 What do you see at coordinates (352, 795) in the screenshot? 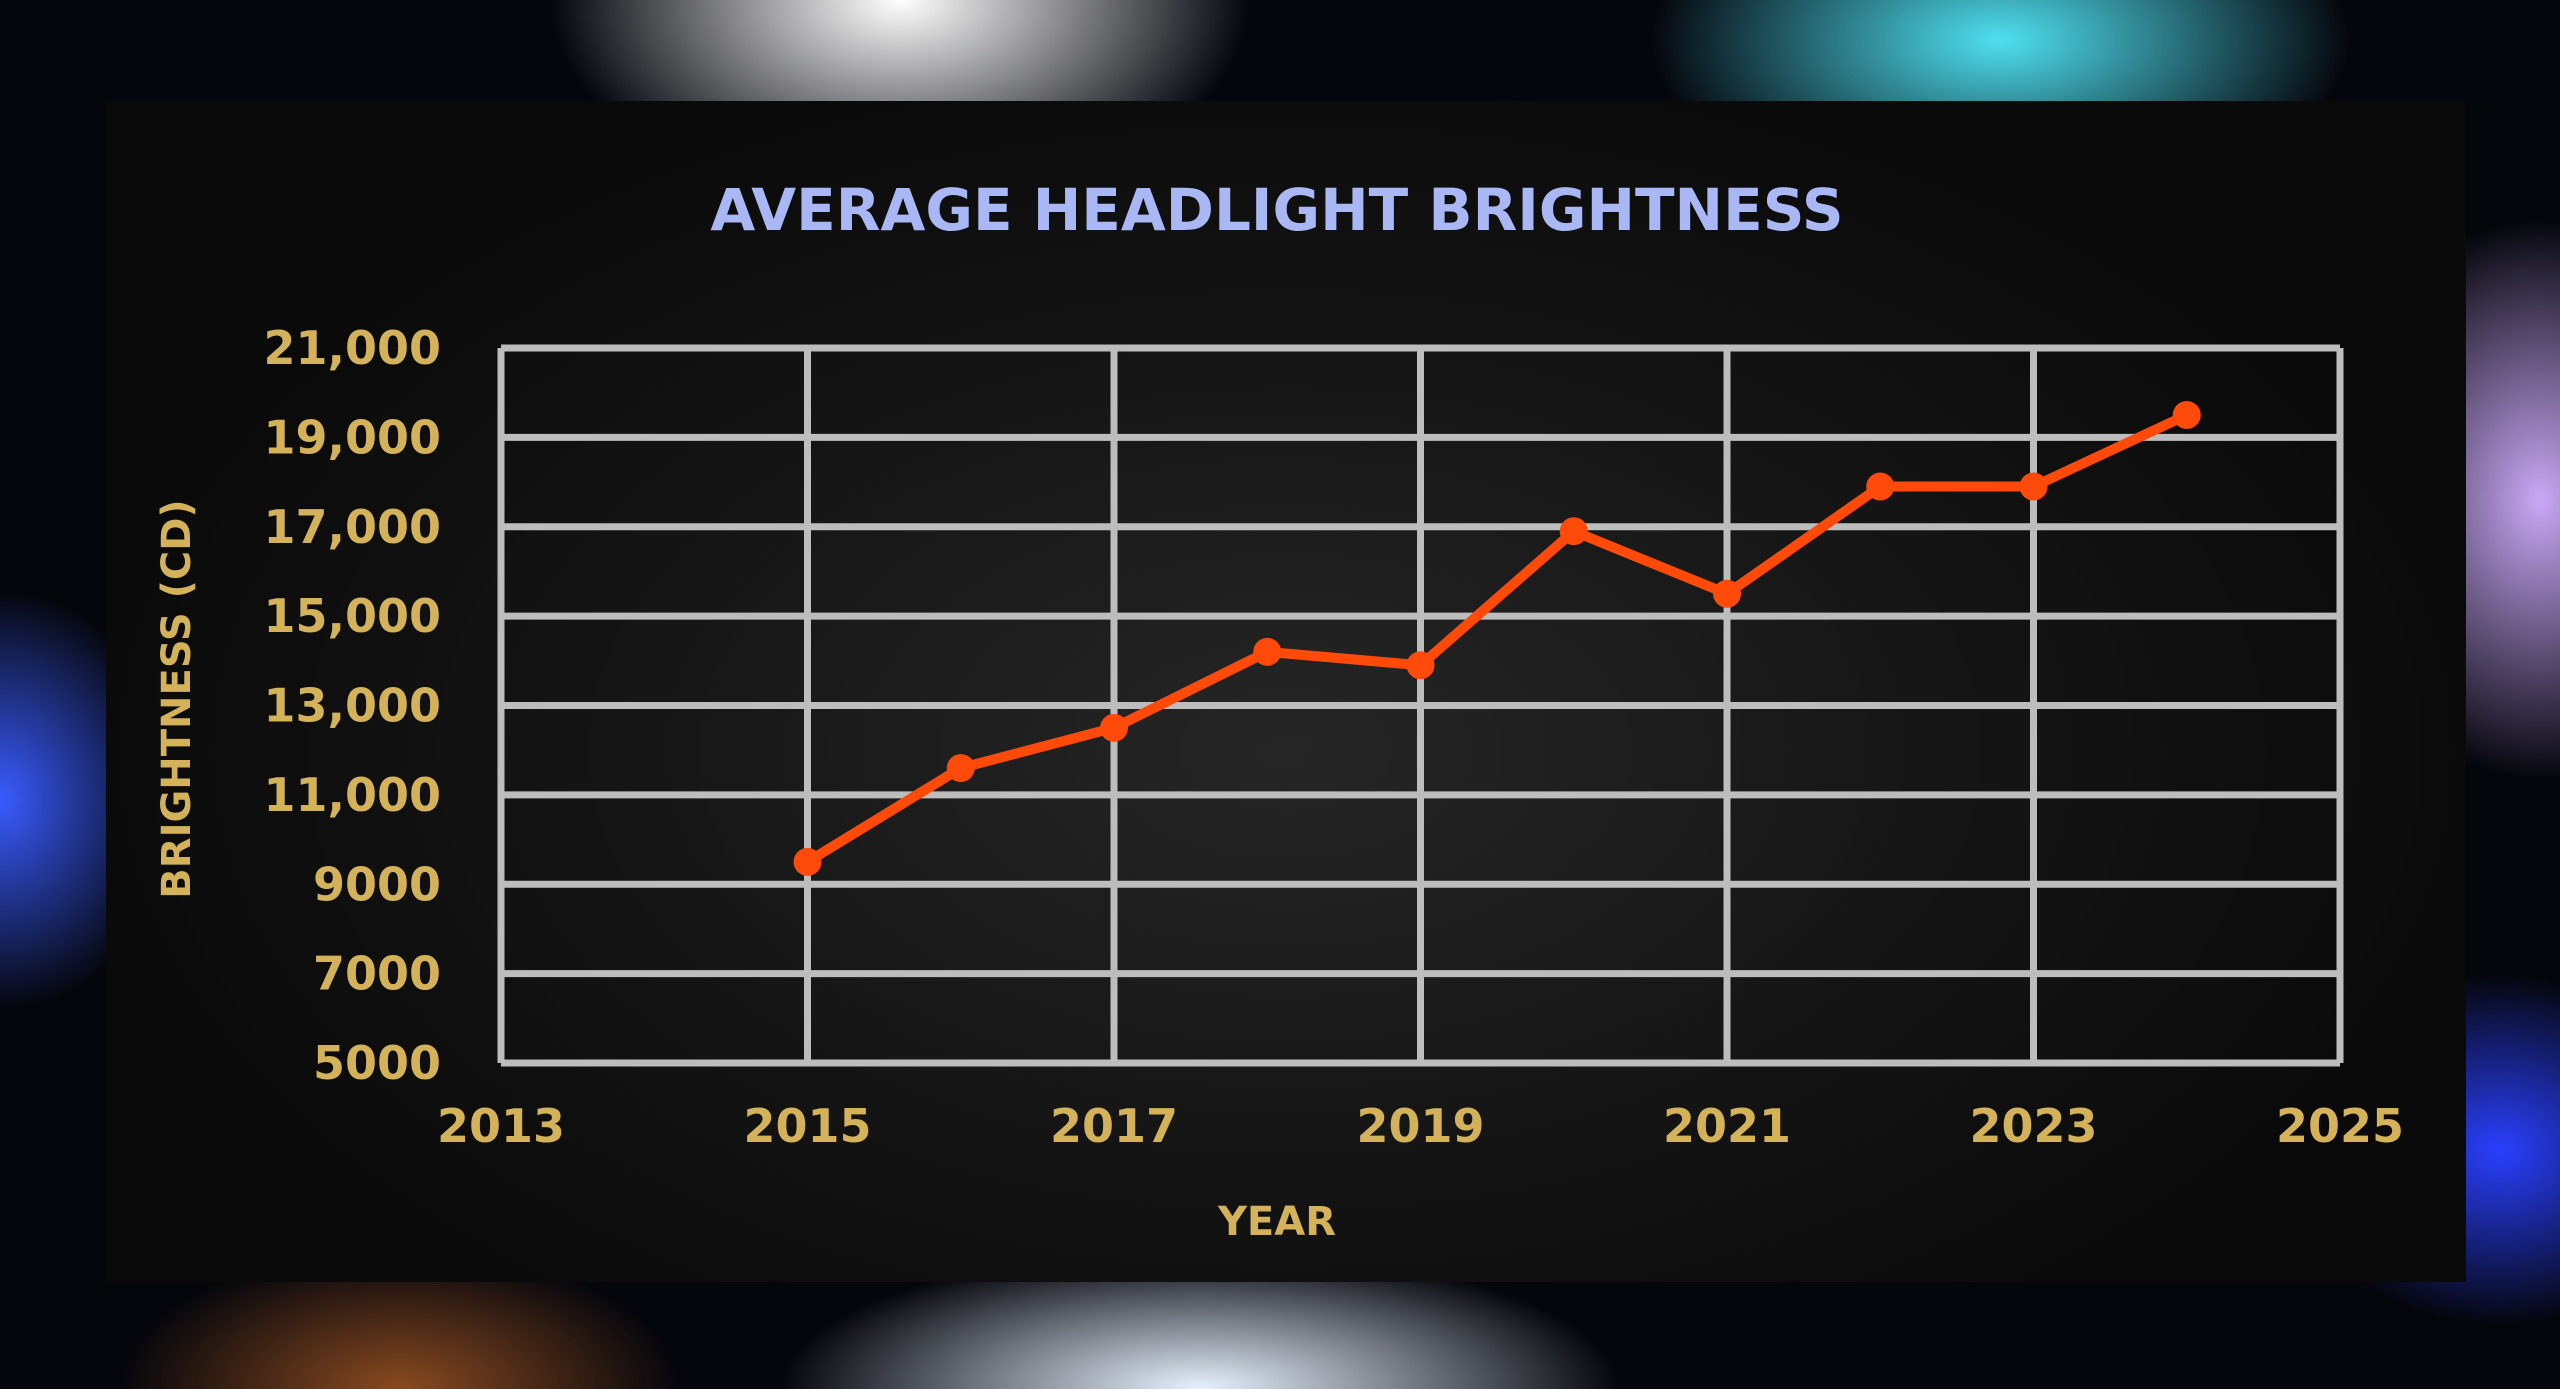
I see `y-tick-label: 11,000` at bounding box center [352, 795].